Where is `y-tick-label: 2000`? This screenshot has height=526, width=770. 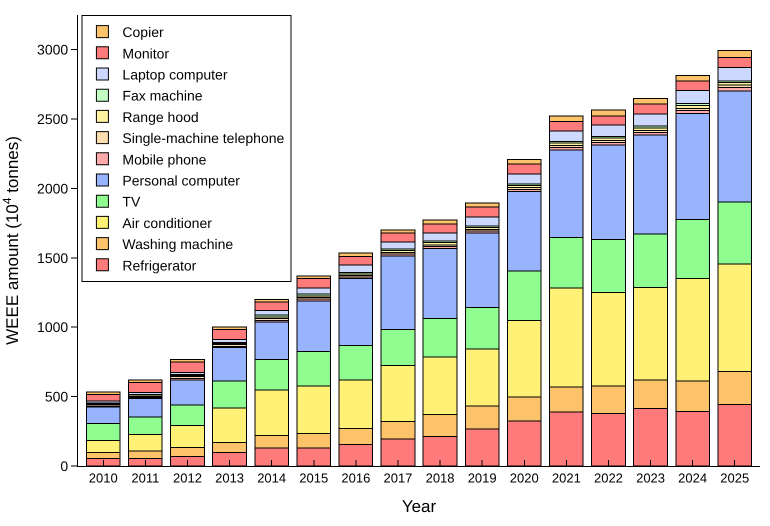 y-tick-label: 2000 is located at coordinates (52, 188).